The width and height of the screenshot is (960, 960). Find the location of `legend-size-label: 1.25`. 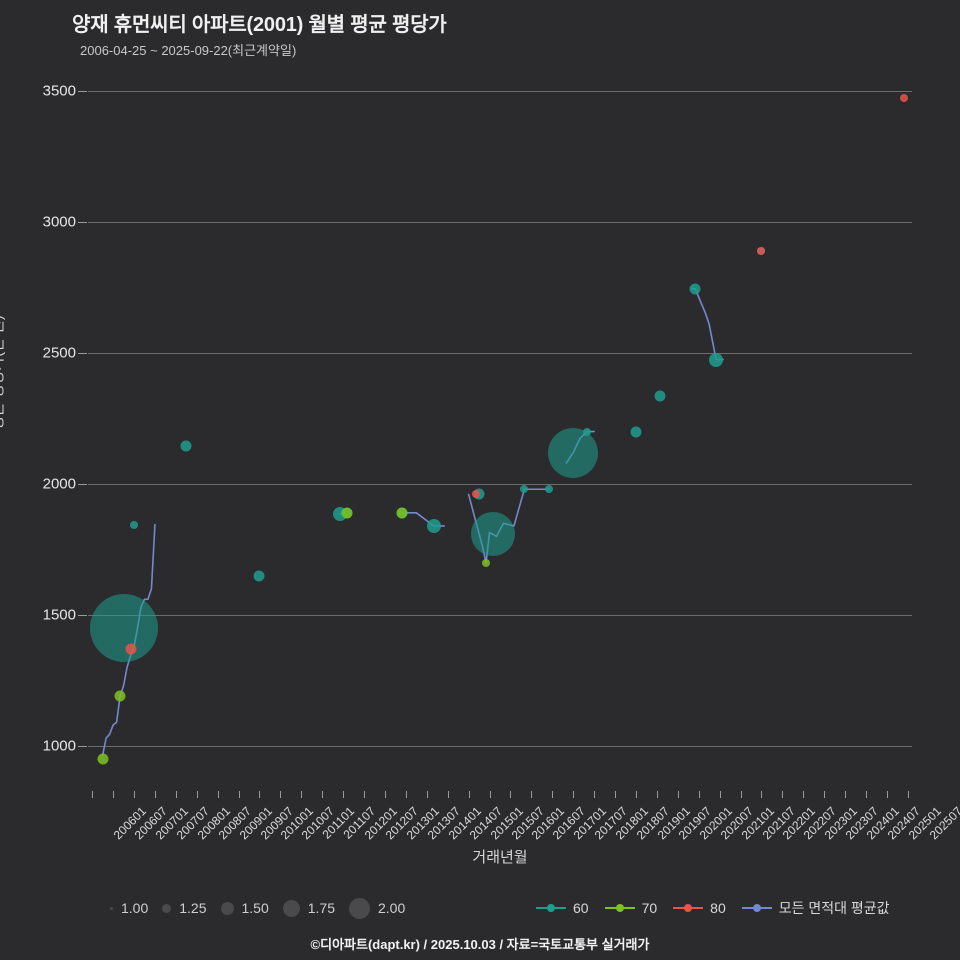

legend-size-label: 1.25 is located at coordinates (193, 908).